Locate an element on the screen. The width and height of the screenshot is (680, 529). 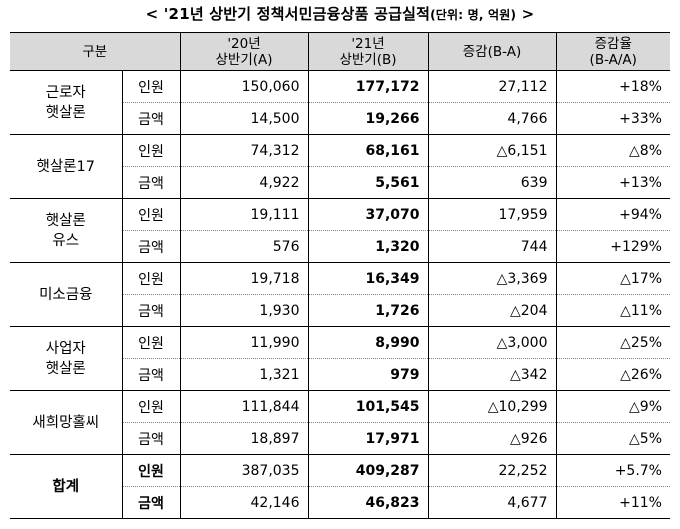
table-row: 근로자 햇살론 인원 150,060 177,172 27,112 +18% is located at coordinates (340, 102).